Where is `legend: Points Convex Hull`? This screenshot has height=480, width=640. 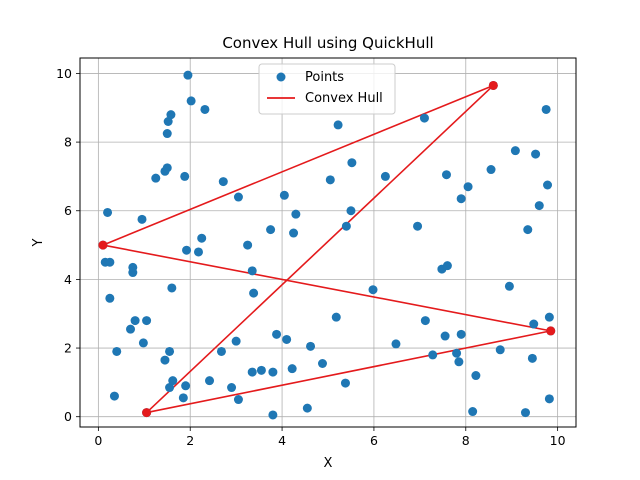 legend: Points Convex Hull is located at coordinates (327, 89).